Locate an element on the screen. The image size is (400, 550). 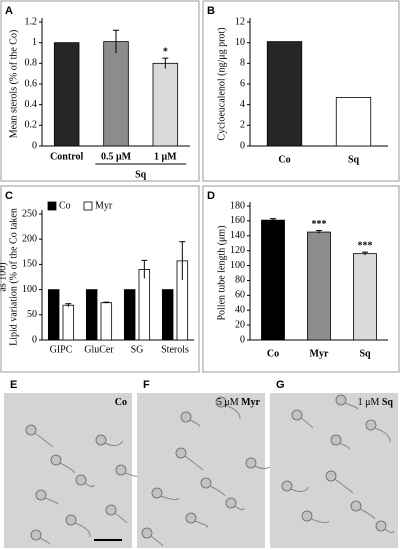
y-tick-label: 0.4 is located at coordinates (31, 104).